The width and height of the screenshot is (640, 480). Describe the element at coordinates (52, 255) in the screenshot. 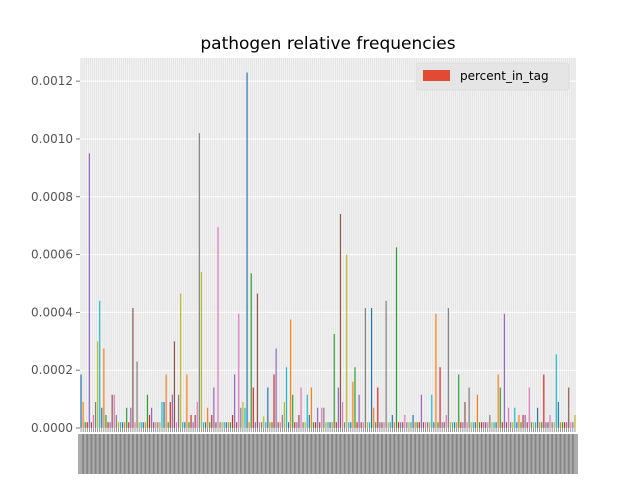

I see `y-tick-label: 0.0006` at that location.